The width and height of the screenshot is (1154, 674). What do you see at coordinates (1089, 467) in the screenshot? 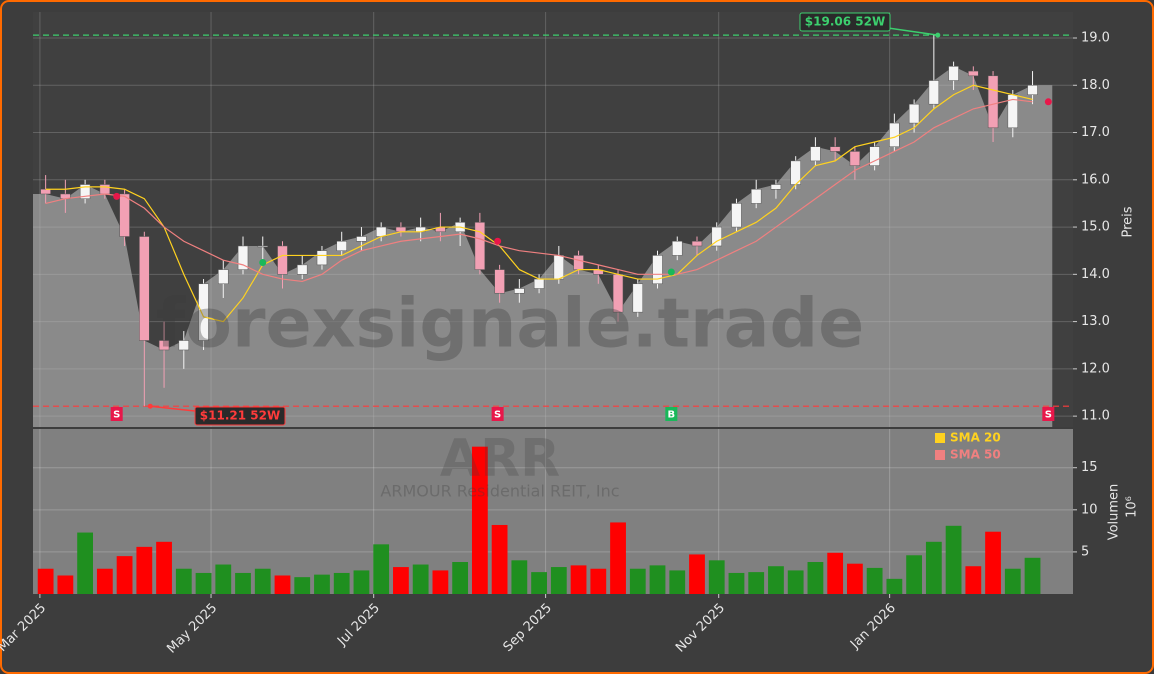
I see `y-tick-label: 15` at bounding box center [1089, 467].